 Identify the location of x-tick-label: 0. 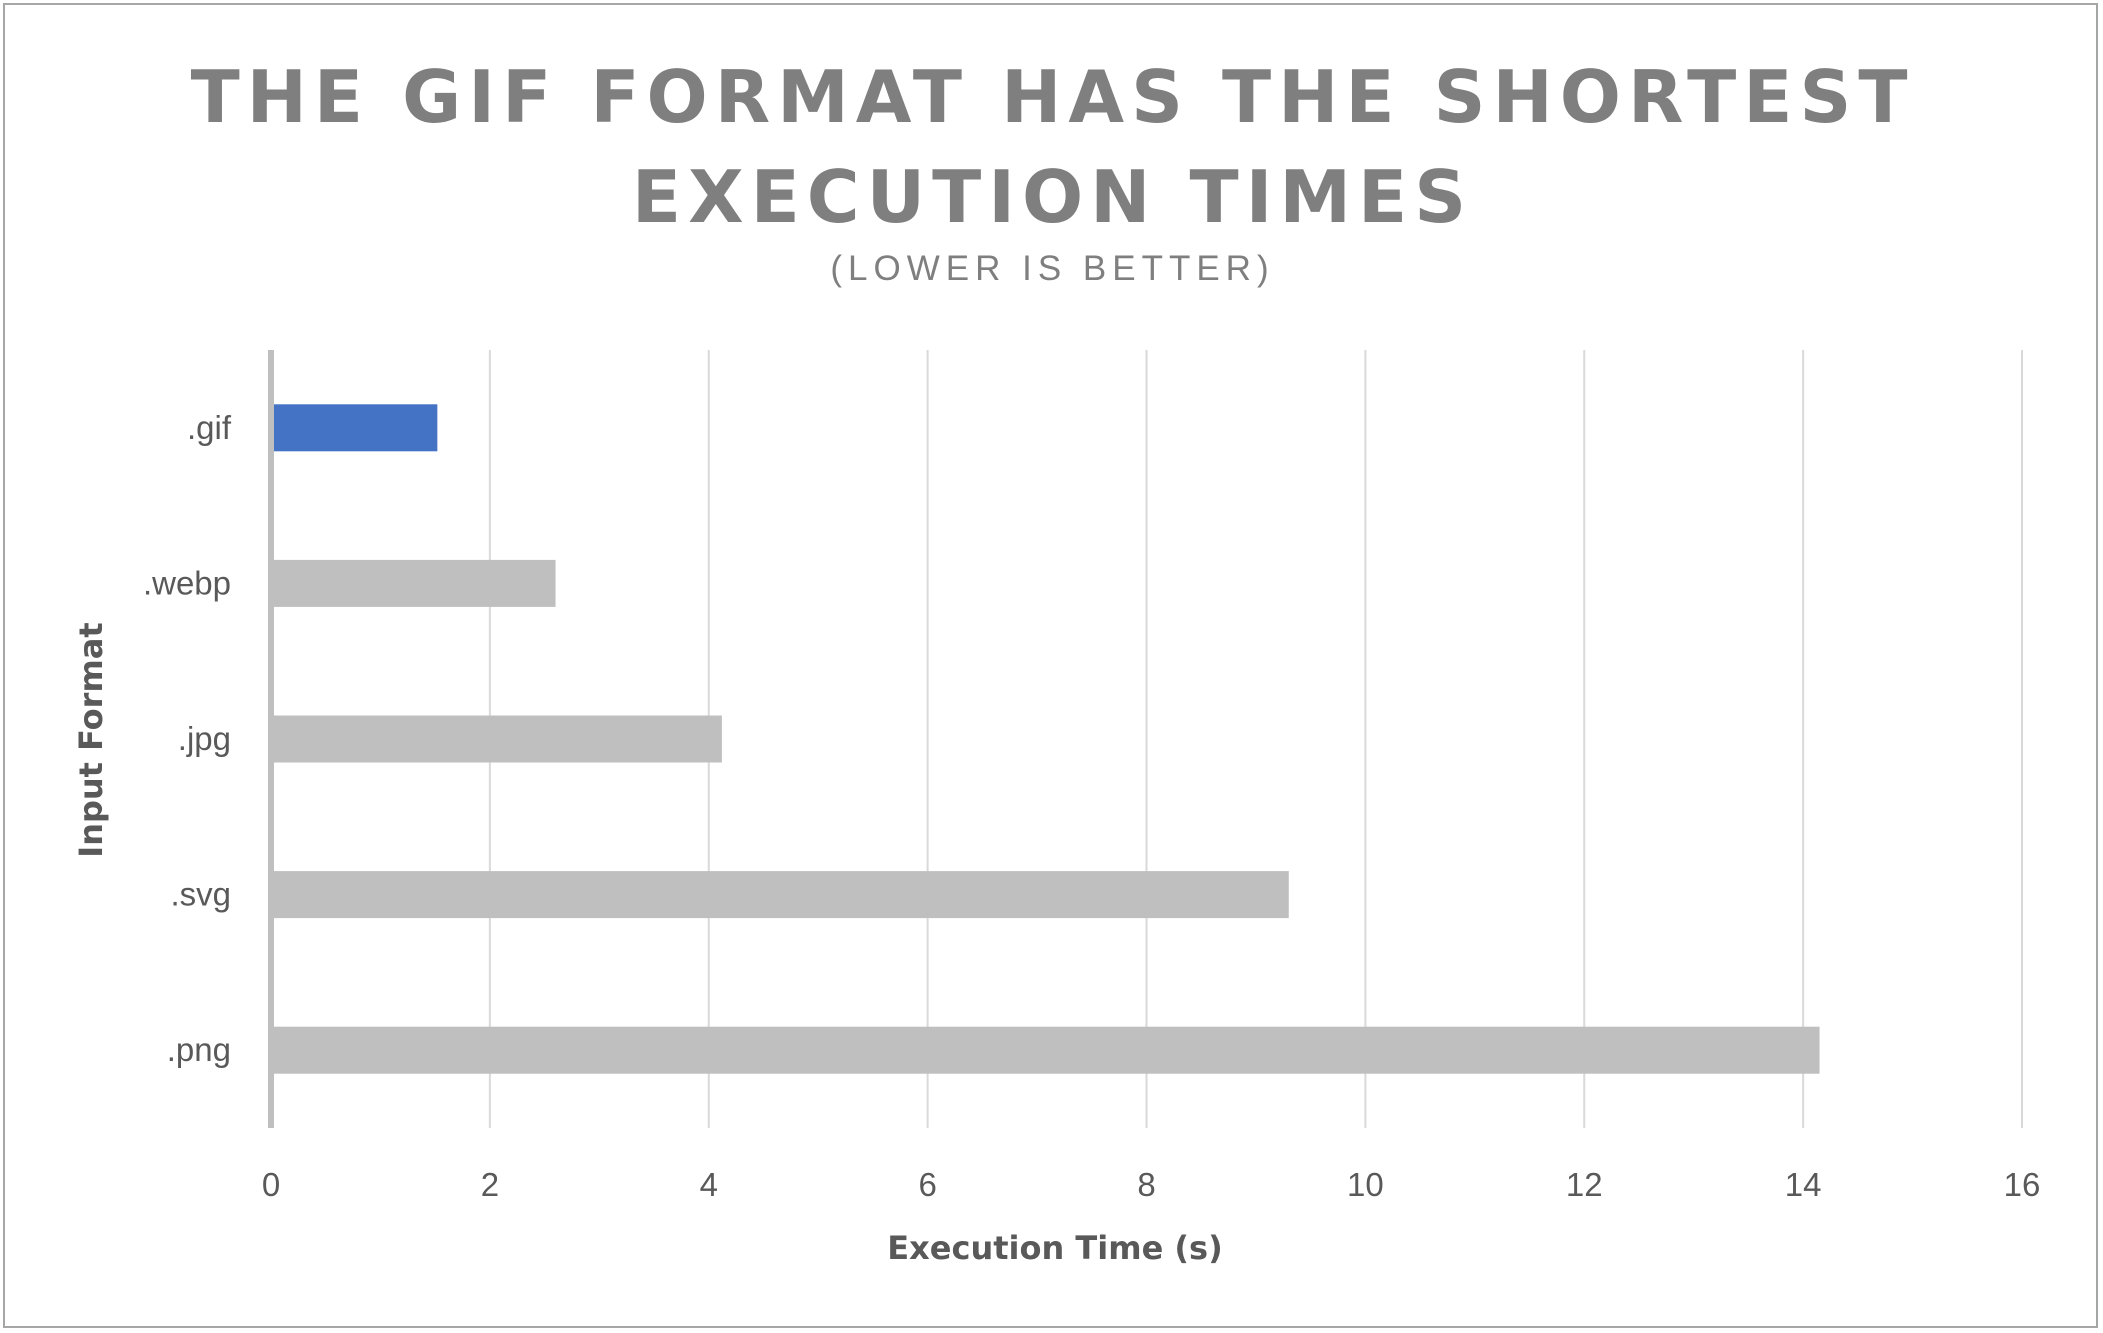
(271, 1184).